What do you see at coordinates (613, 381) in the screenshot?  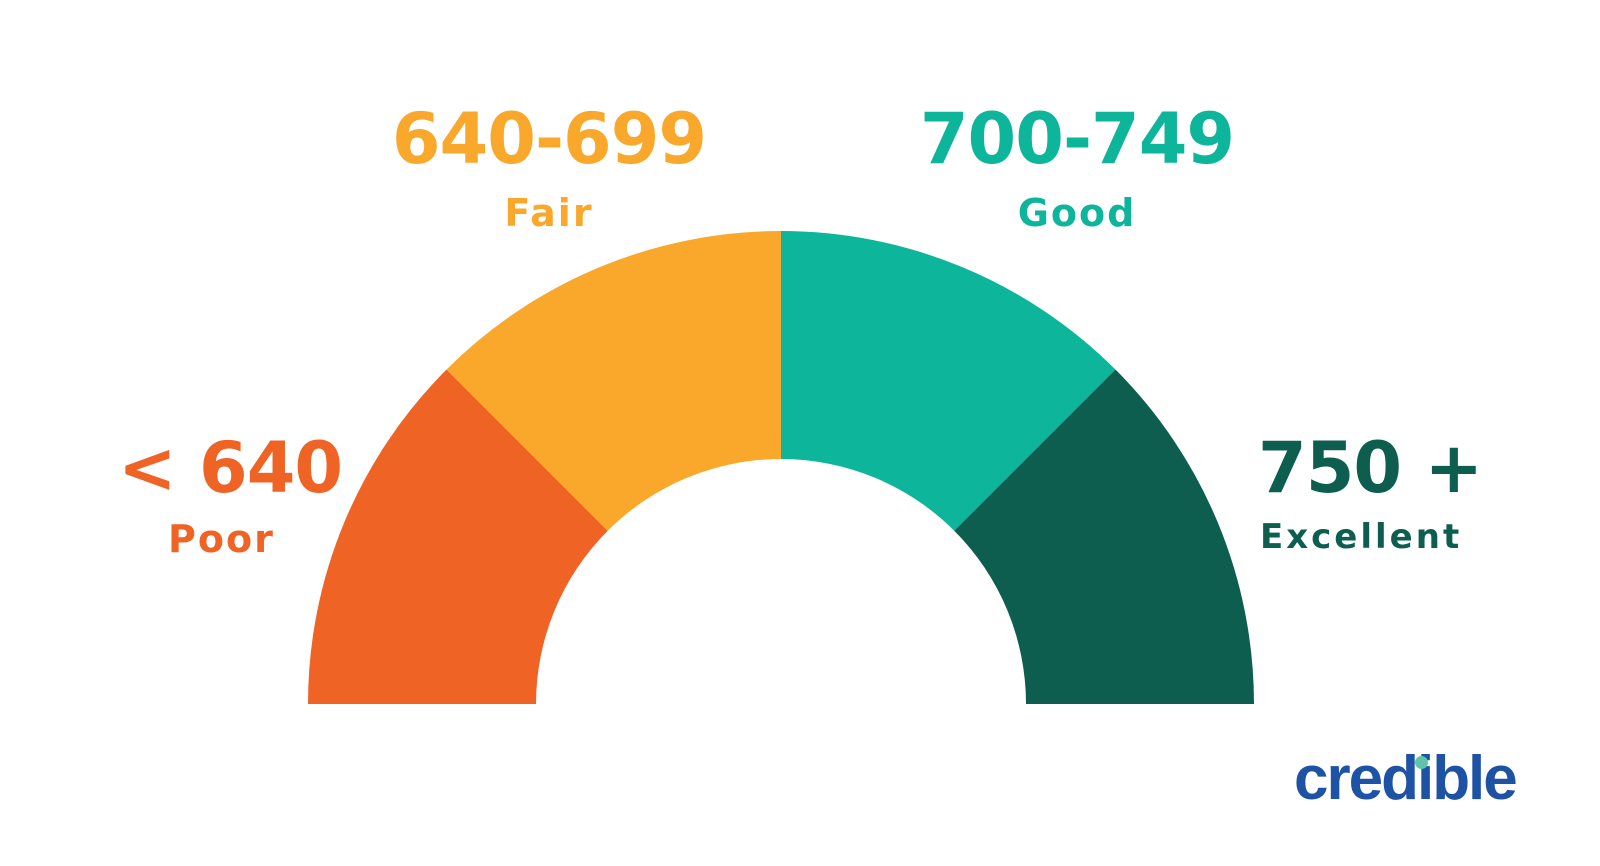 I see `gauge-segment-fair` at bounding box center [613, 381].